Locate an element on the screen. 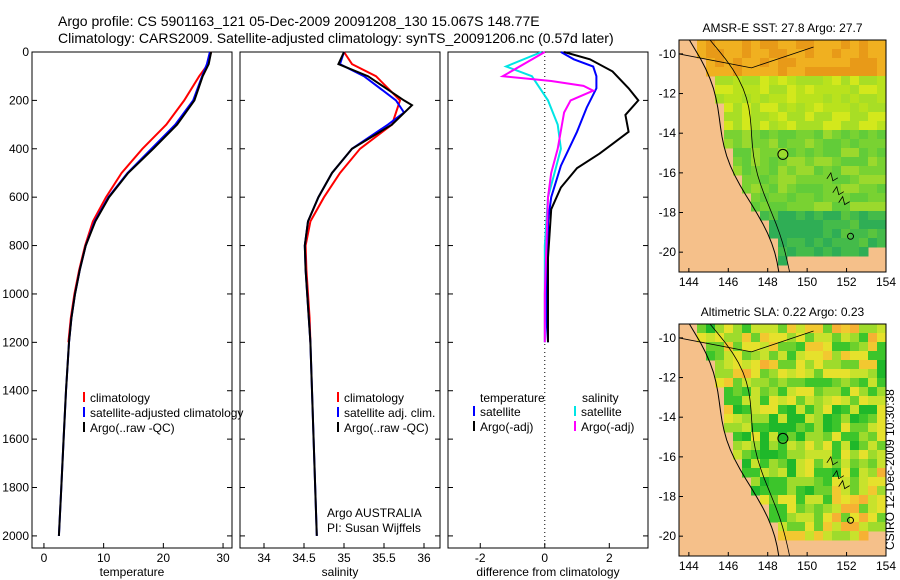 The image size is (900, 580). sla_map-coastline is located at coordinates (734, 440).